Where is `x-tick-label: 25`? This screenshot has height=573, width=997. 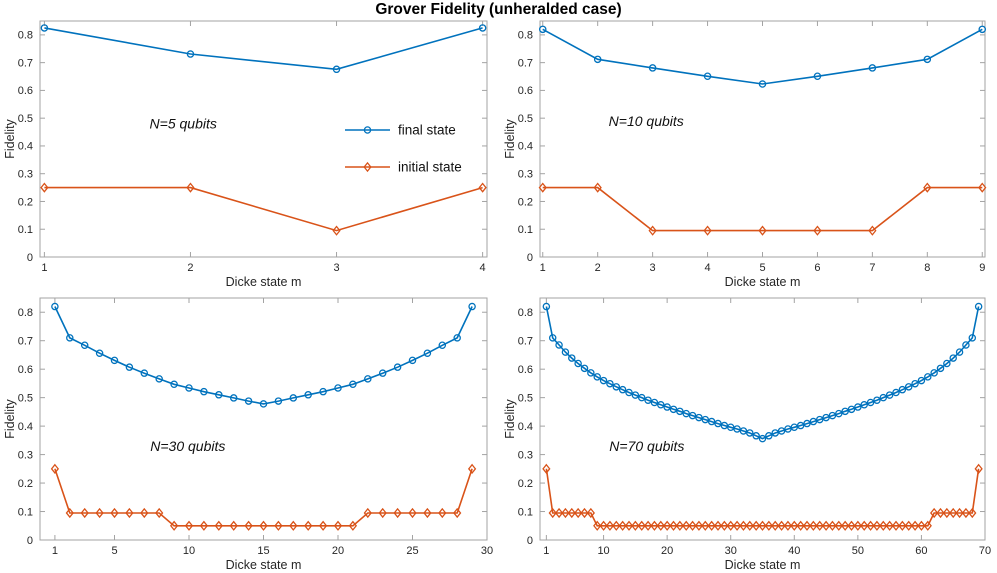
x-tick-label: 25 is located at coordinates (412, 551).